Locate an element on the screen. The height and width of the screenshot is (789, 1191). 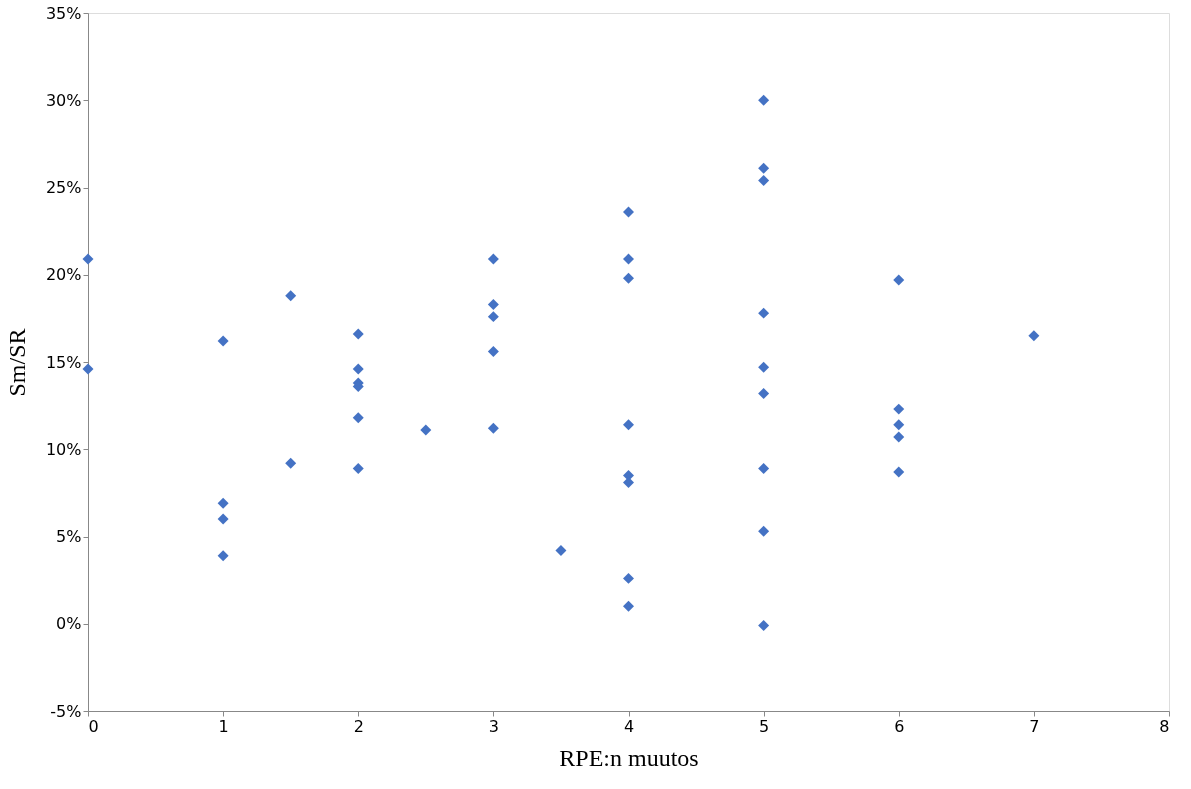
y-tick-label: 0% is located at coordinates (69, 624).